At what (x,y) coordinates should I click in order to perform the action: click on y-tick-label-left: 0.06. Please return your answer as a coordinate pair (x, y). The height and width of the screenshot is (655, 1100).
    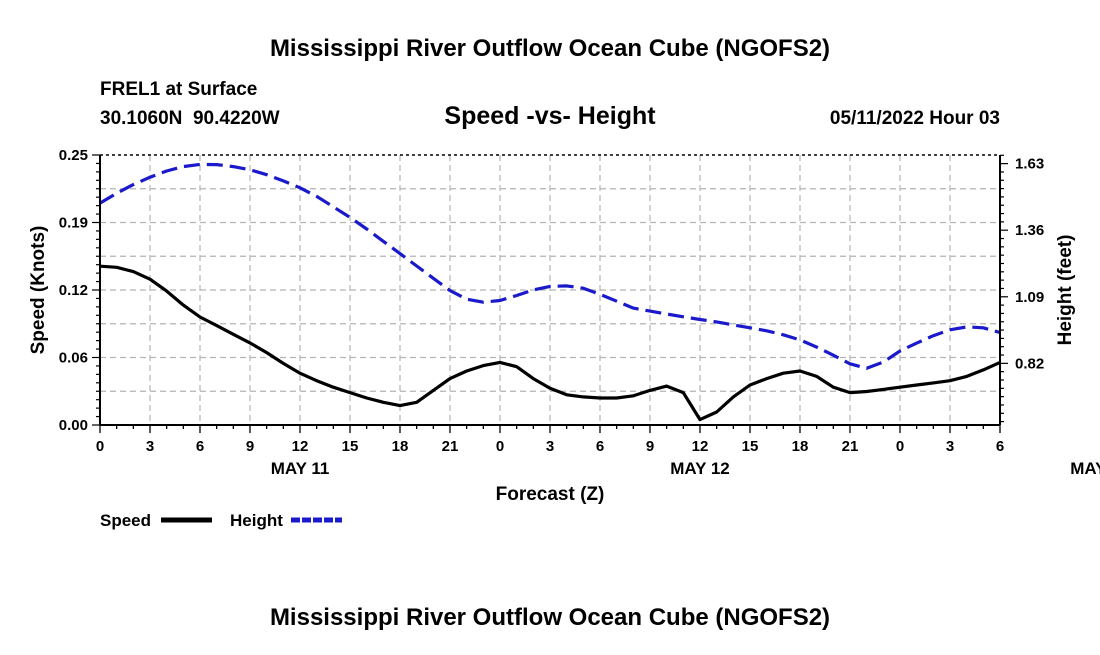
    Looking at the image, I should click on (73, 358).